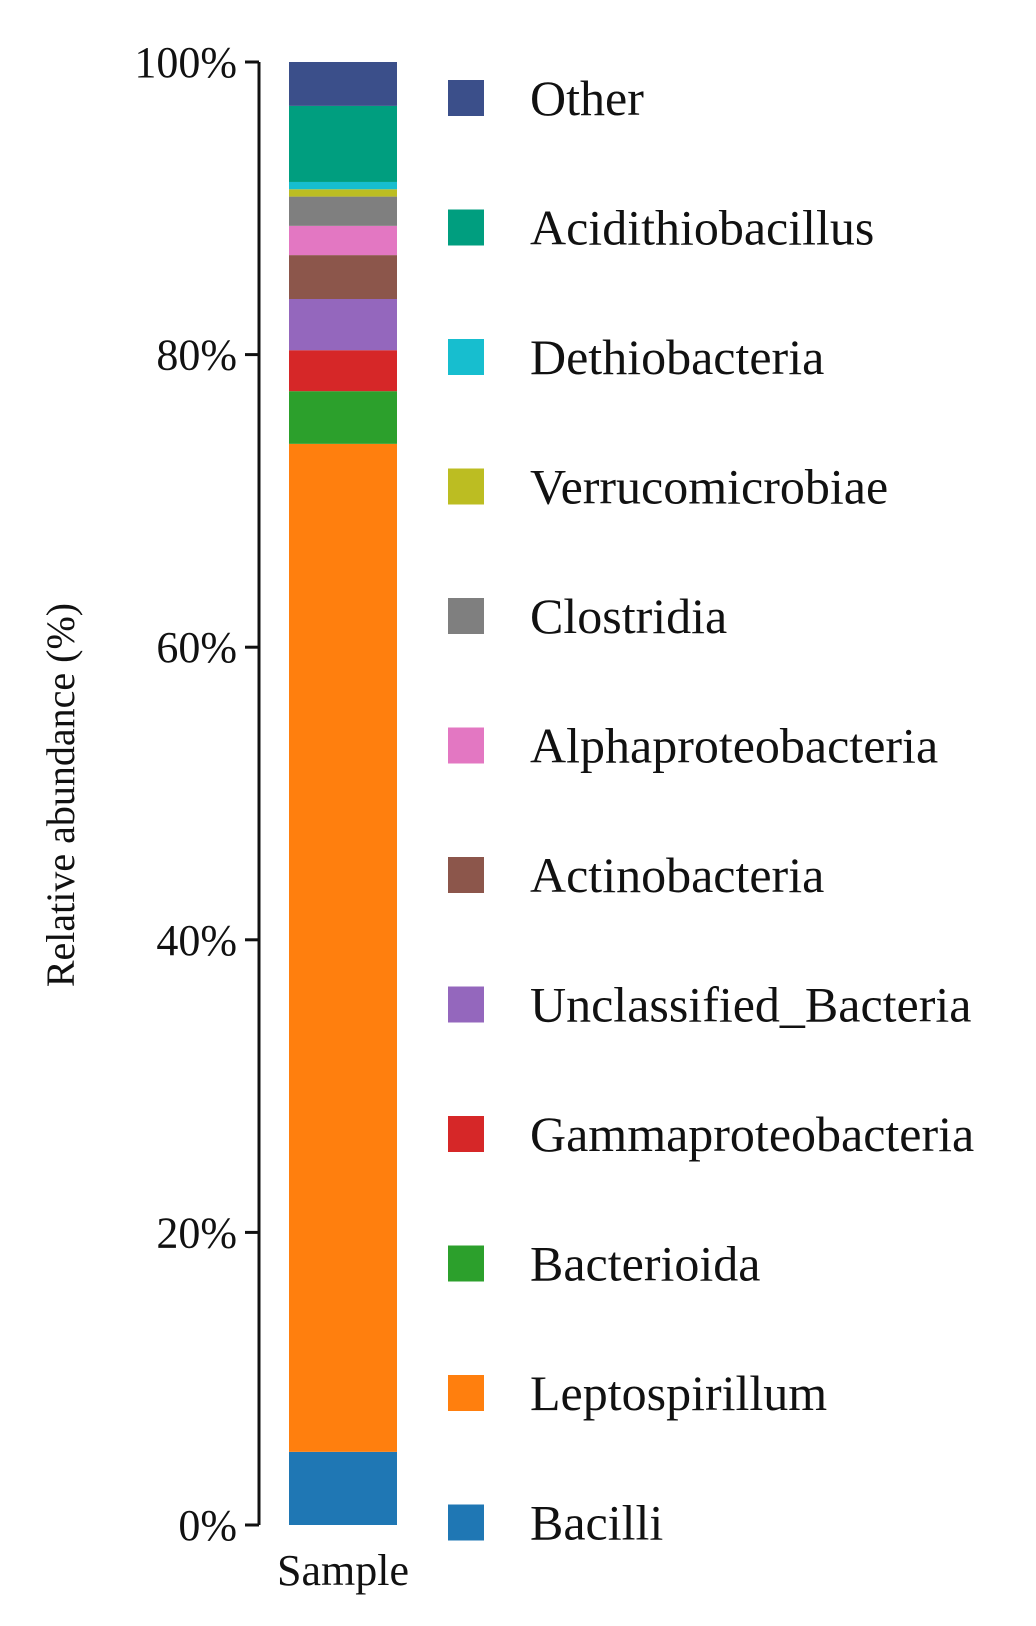 Image resolution: width=1036 pixels, height=1626 pixels. What do you see at coordinates (677, 357) in the screenshot?
I see `legend-label: Dethiobacteria` at bounding box center [677, 357].